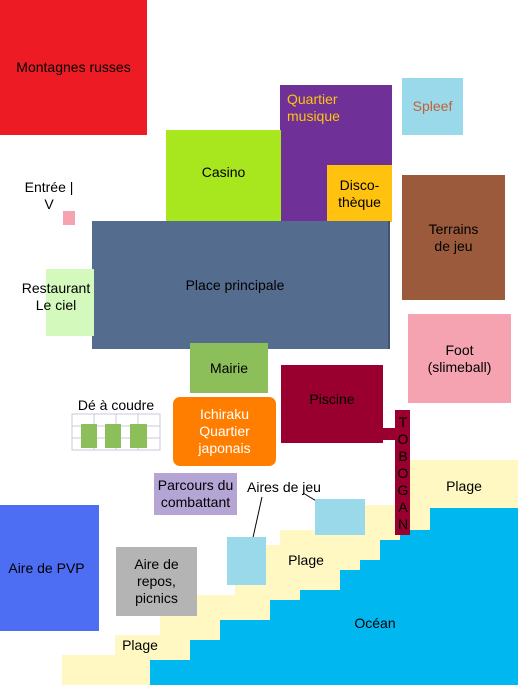 The image size is (518, 685). I want to click on zone-aire-de-repos: Aire de repos, picnics, so click(156, 581).